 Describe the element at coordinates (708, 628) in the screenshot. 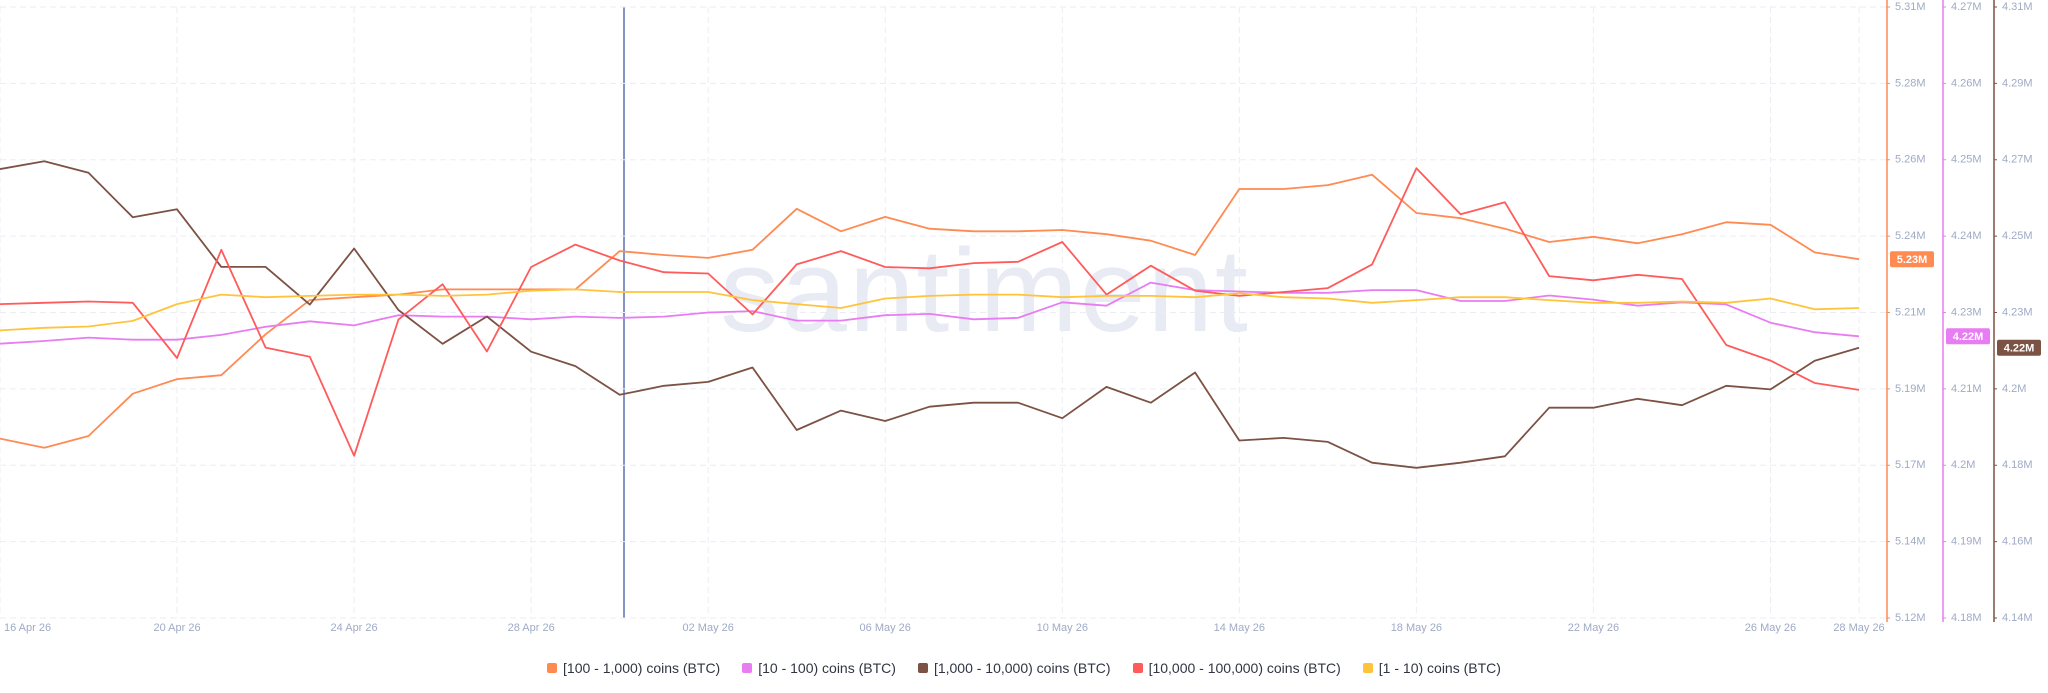

I see `x-tick-label: 02 May 26` at that location.